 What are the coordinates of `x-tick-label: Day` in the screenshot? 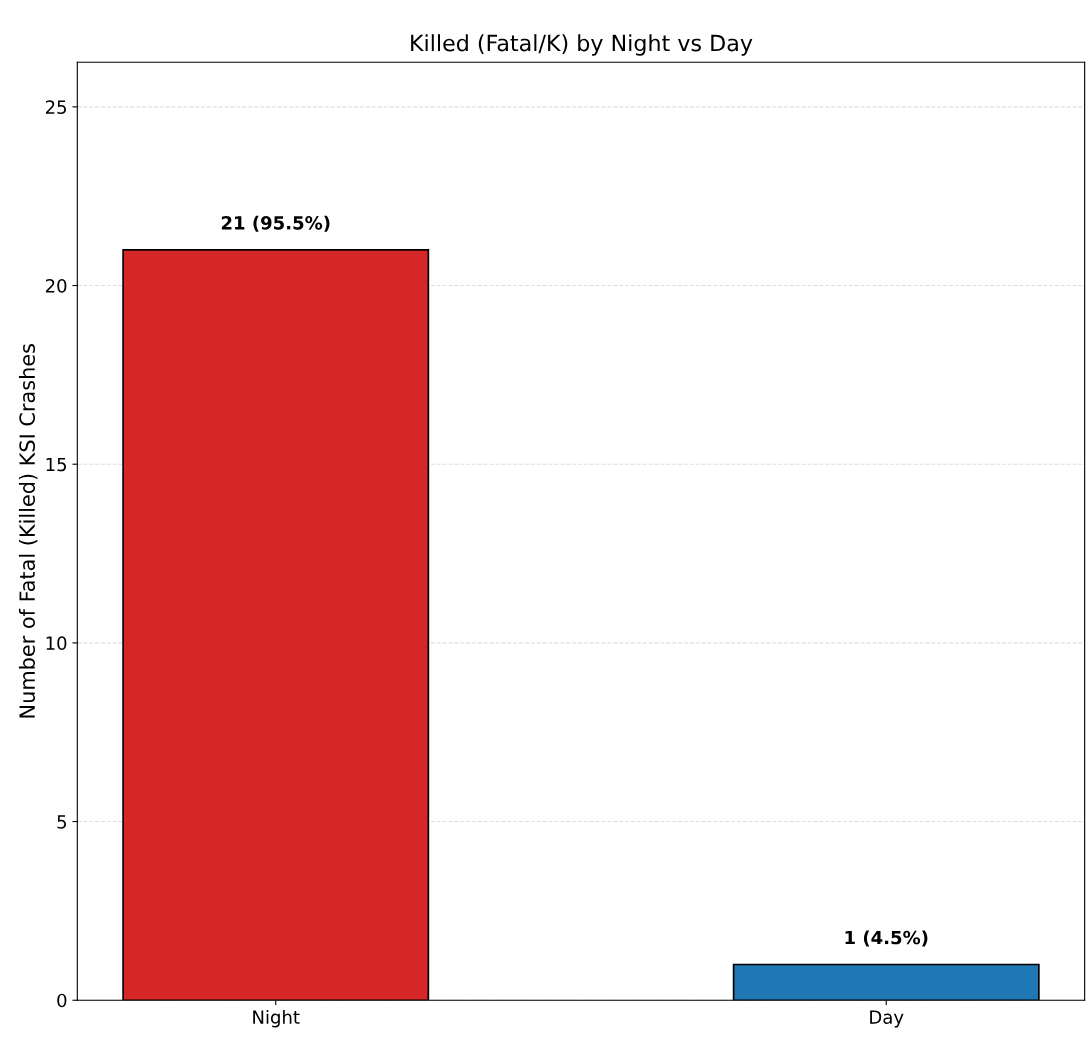 It's located at (887, 1019).